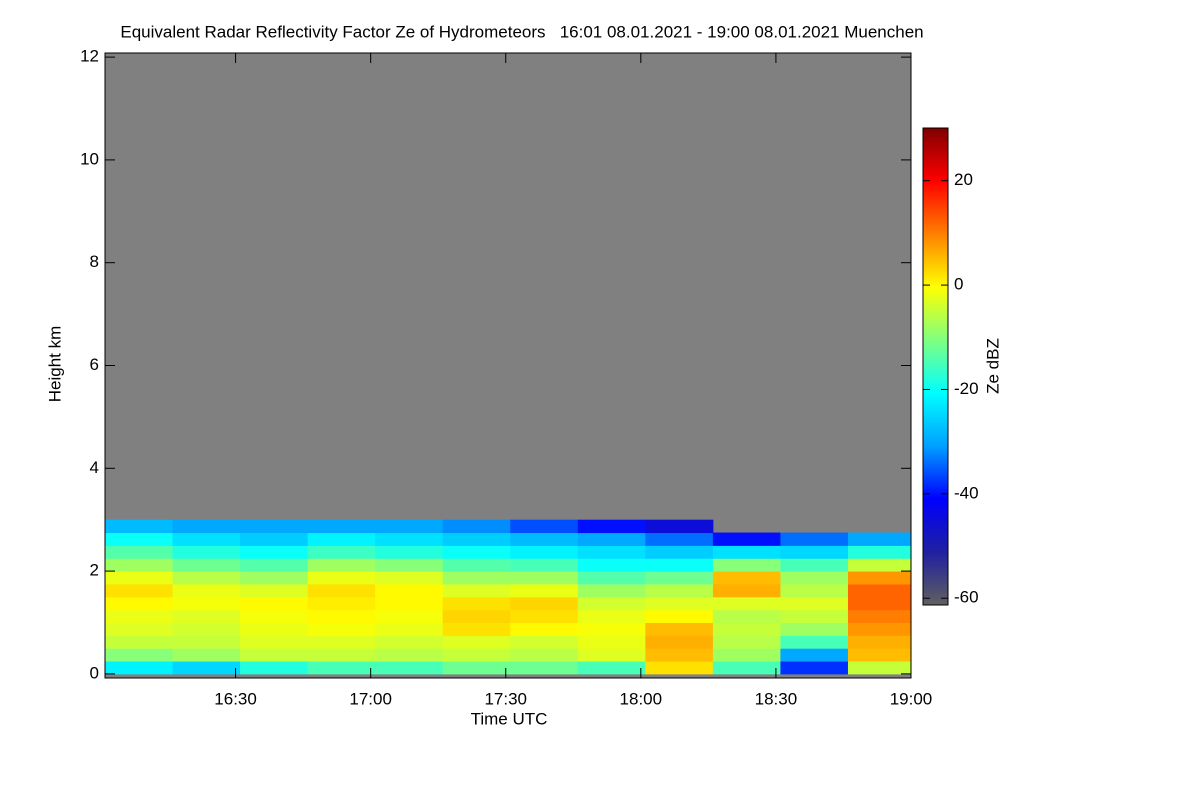 Image resolution: width=1200 pixels, height=805 pixels. Describe the element at coordinates (94, 467) in the screenshot. I see `y-tick-label: 4` at that location.